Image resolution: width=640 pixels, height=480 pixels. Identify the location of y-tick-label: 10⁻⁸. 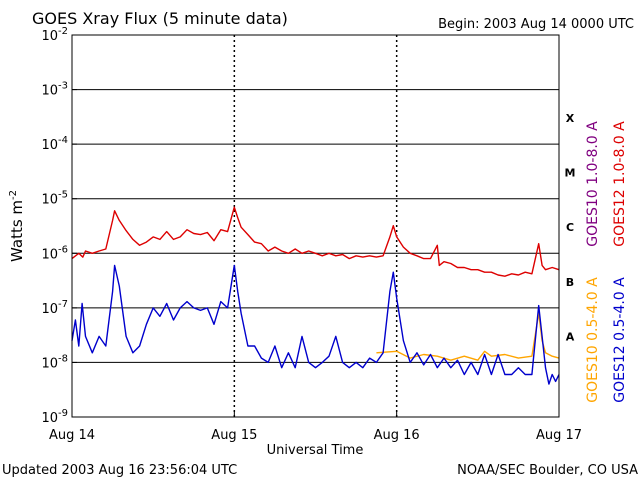
(54, 362).